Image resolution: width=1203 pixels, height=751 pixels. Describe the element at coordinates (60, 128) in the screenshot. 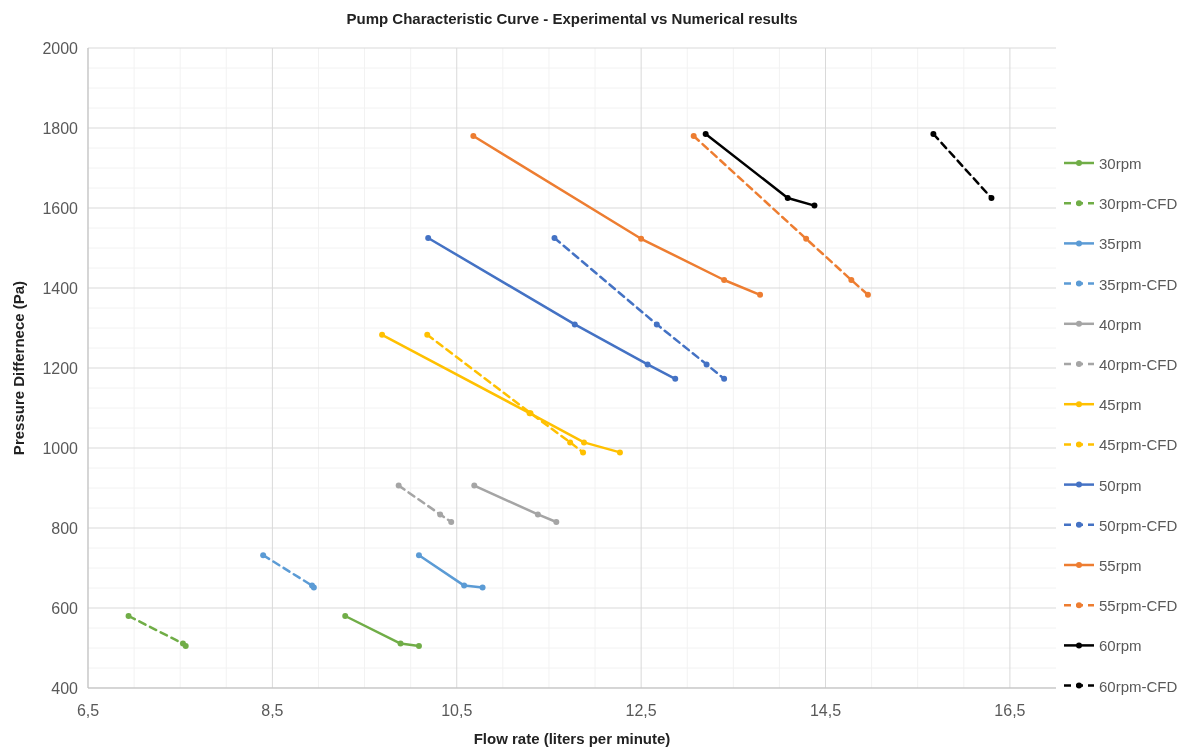

I see `y-tick-label: 1800` at that location.